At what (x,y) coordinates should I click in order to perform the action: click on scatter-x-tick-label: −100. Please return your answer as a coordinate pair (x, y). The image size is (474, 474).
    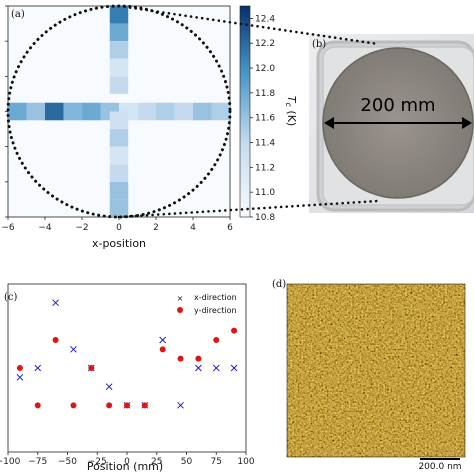
    Looking at the image, I should click on (10, 462).